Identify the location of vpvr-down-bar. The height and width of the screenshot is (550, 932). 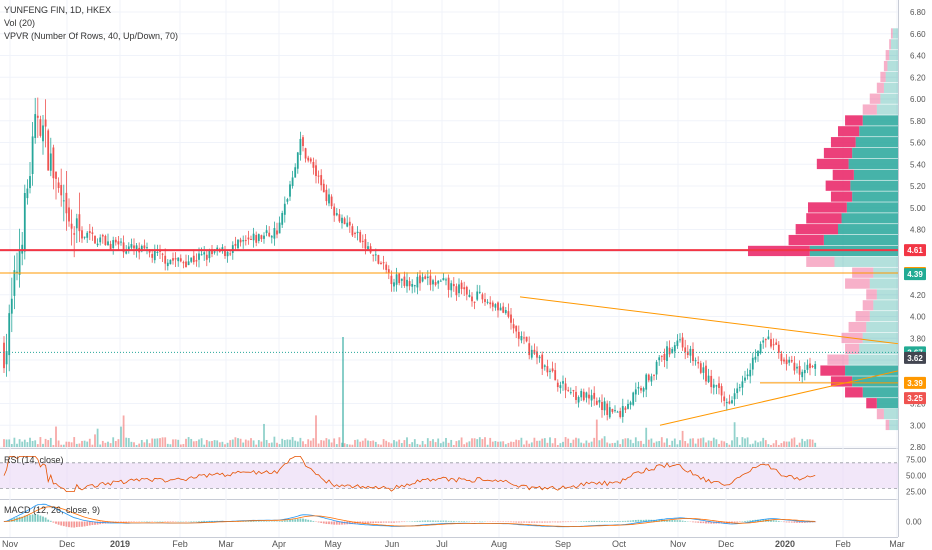
(857, 283).